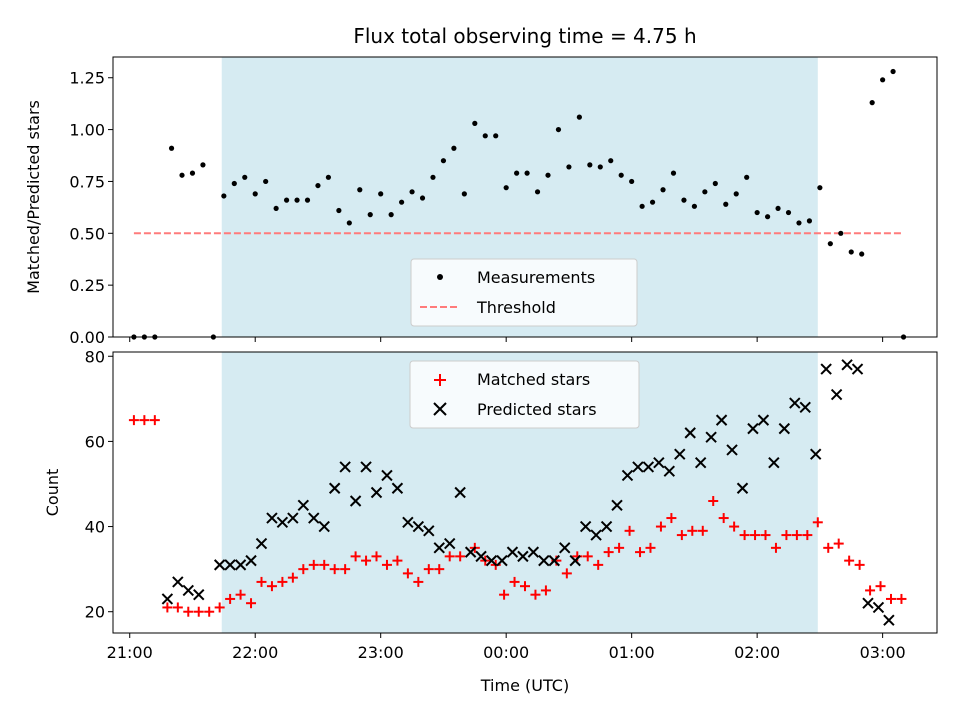 This screenshot has width=960, height=724. Describe the element at coordinates (533, 379) in the screenshot. I see `legend-matched-label: Matched stars` at that location.